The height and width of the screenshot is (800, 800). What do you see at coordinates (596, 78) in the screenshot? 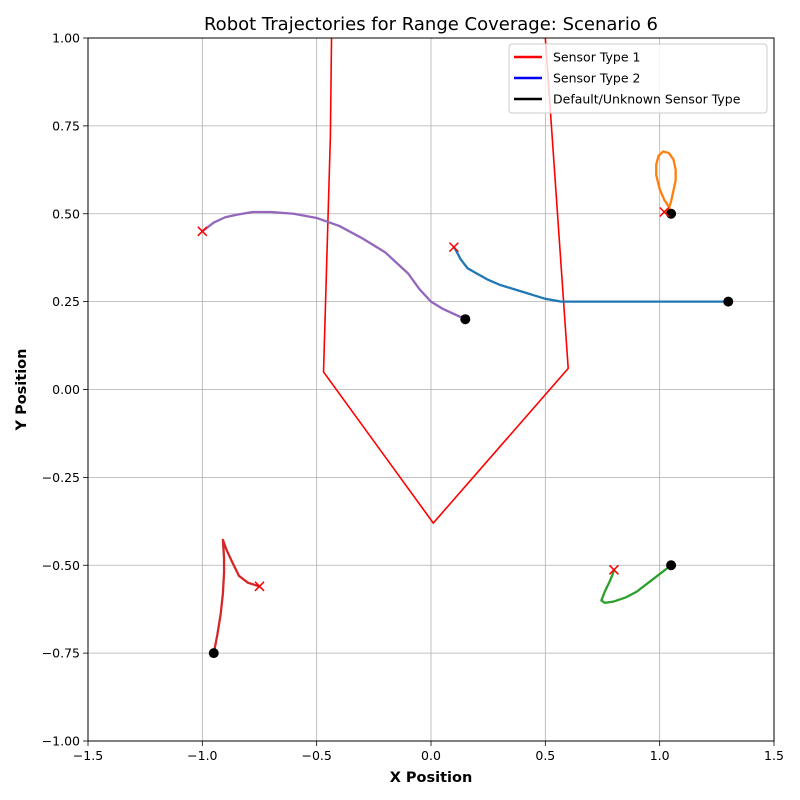
I see `legend-label-sensor-type-2: Sensor Type 2` at bounding box center [596, 78].